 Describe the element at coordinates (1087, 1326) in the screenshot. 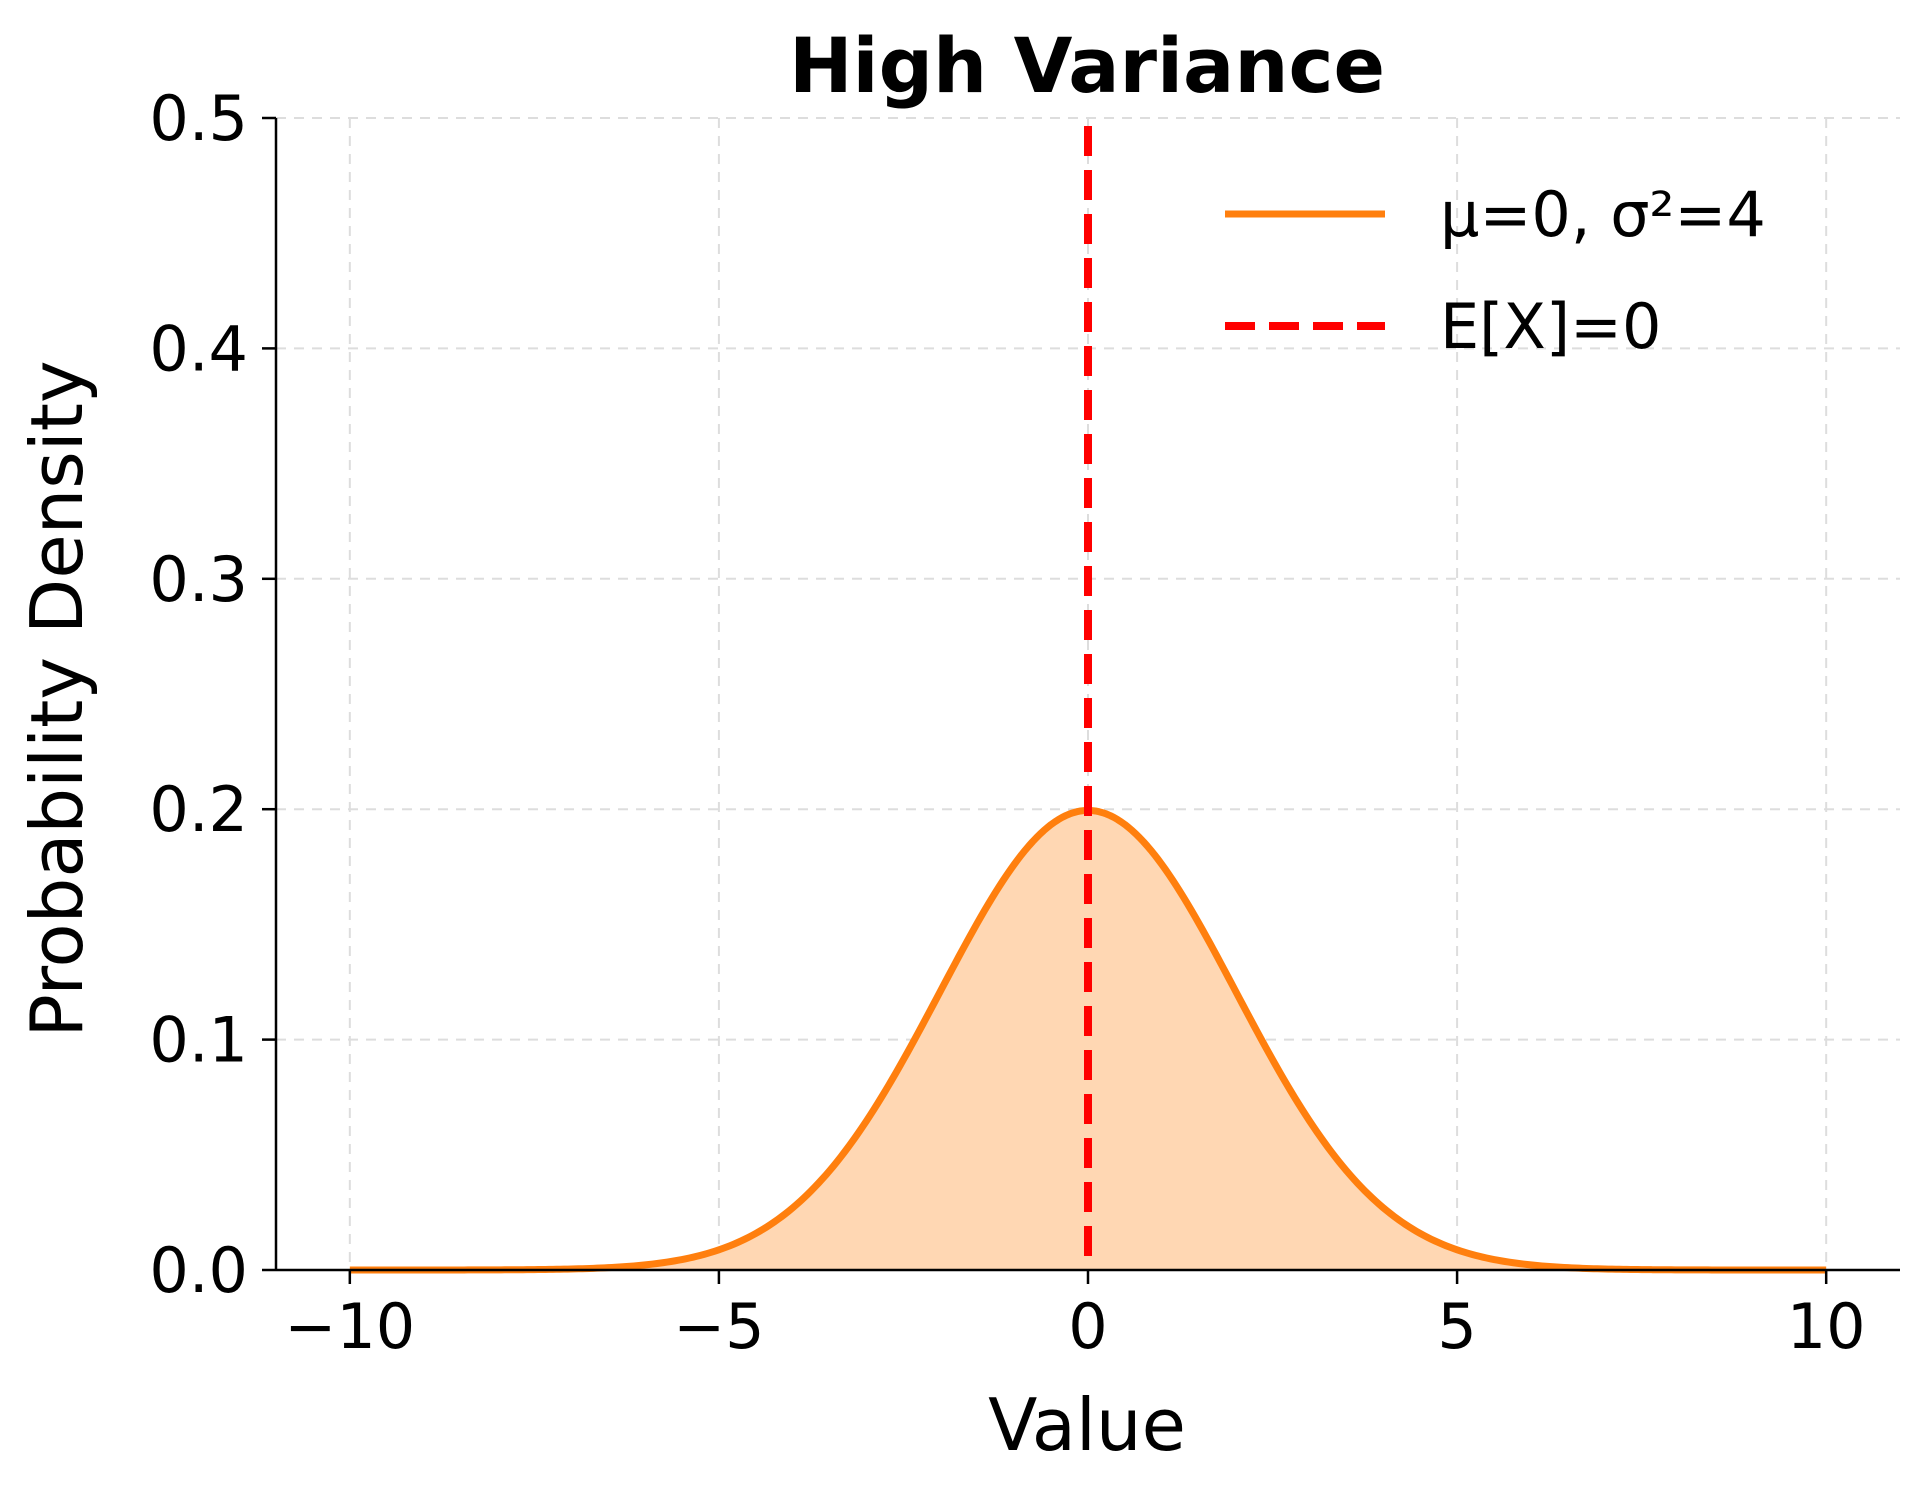

I see `x-tick-label: 0` at that location.